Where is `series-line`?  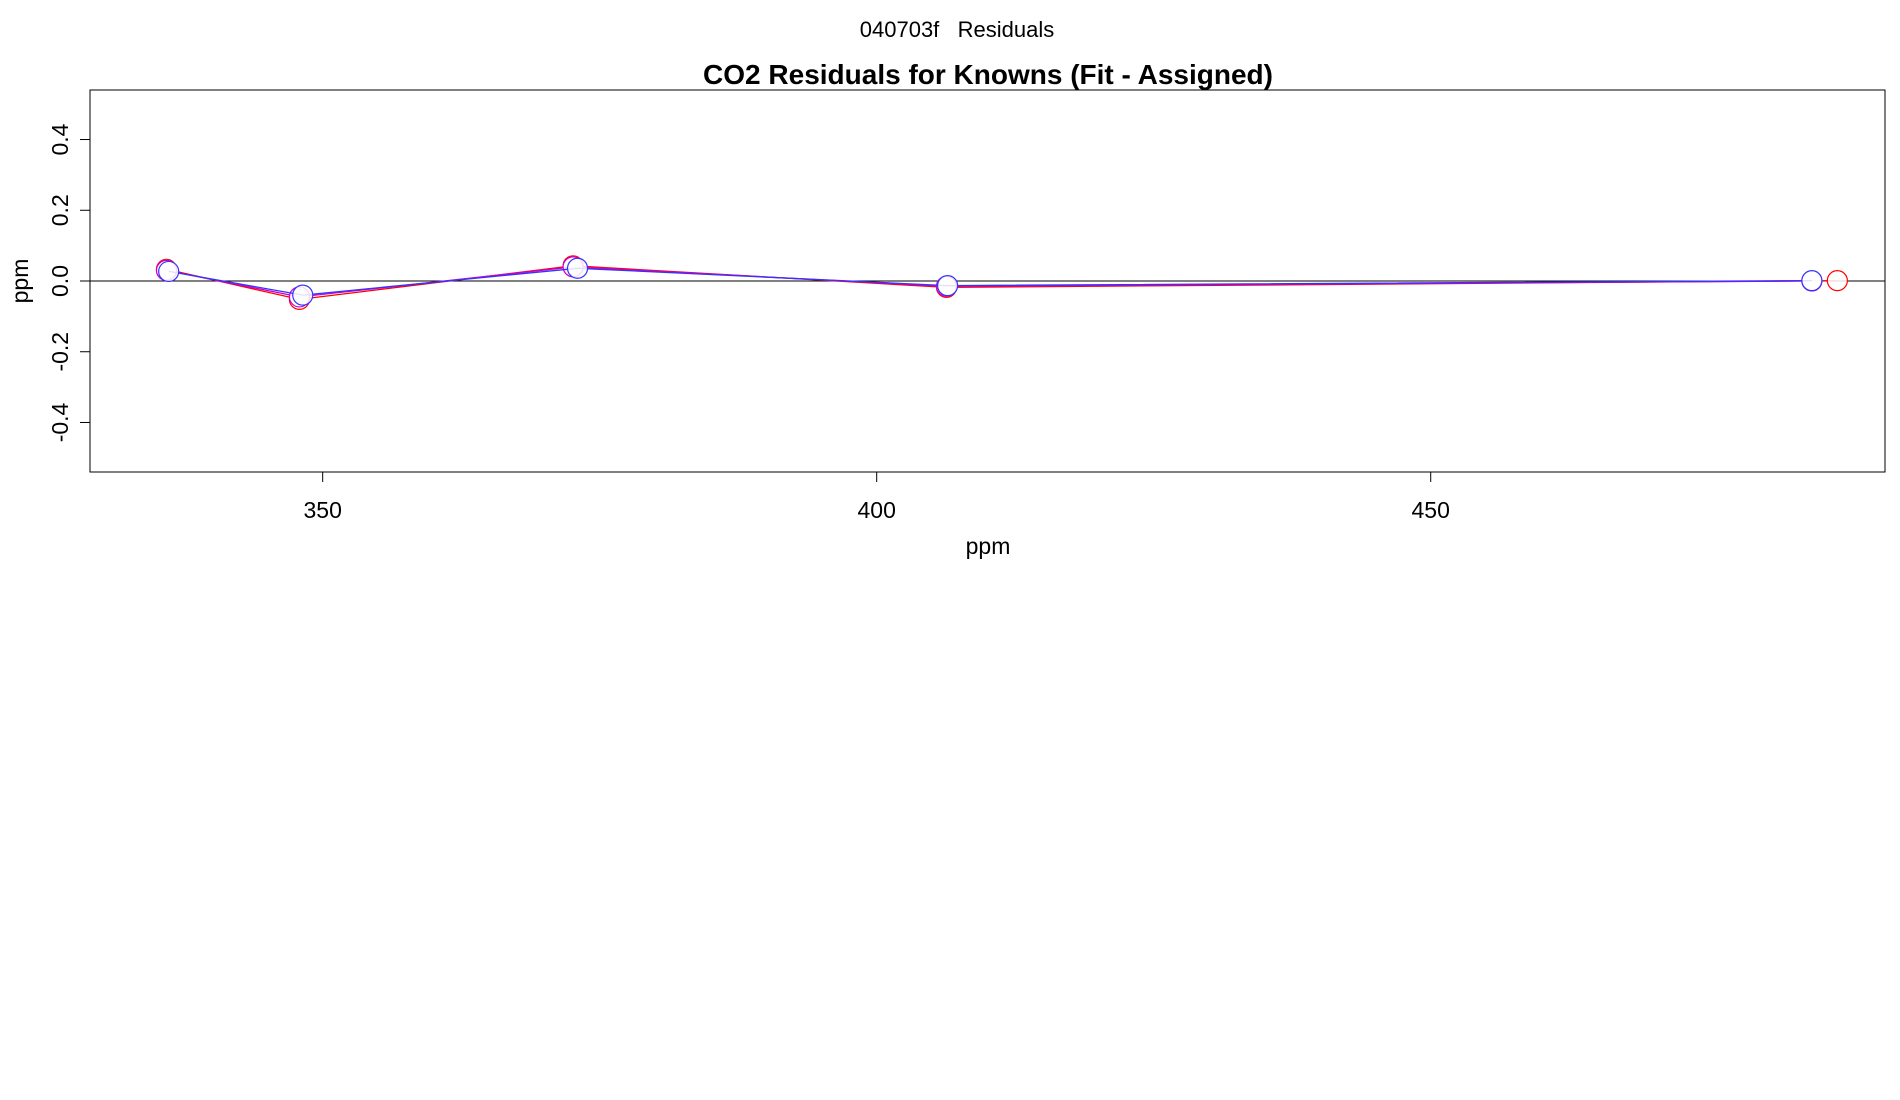 series-line is located at coordinates (990, 281).